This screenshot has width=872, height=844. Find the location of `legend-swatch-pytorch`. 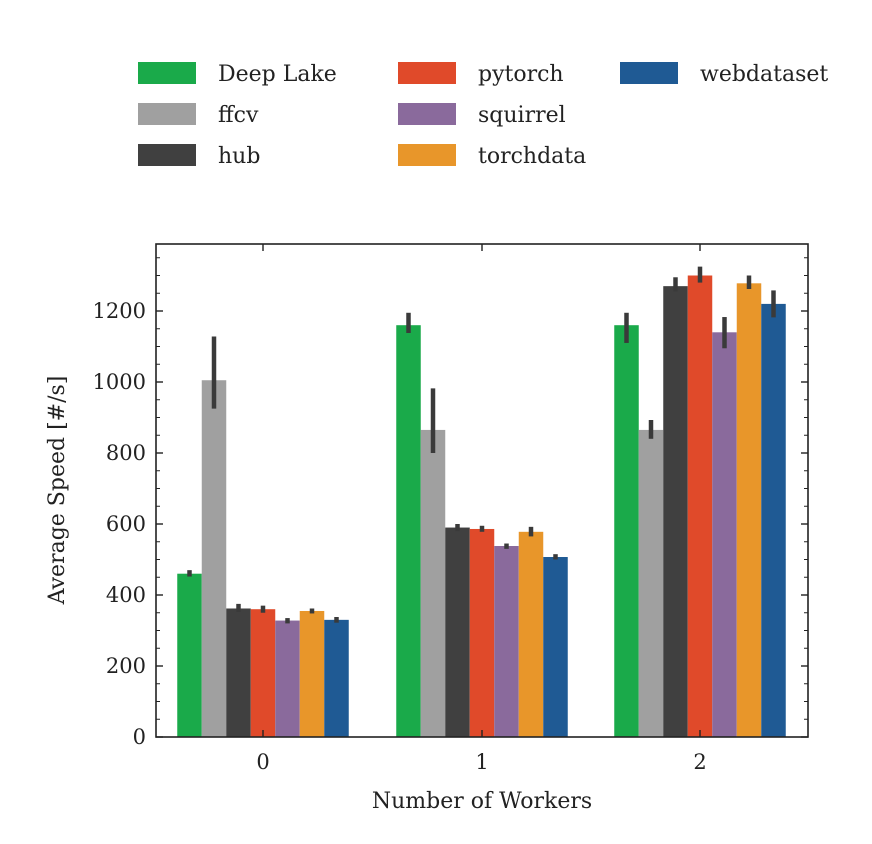

legend-swatch-pytorch is located at coordinates (427, 73).